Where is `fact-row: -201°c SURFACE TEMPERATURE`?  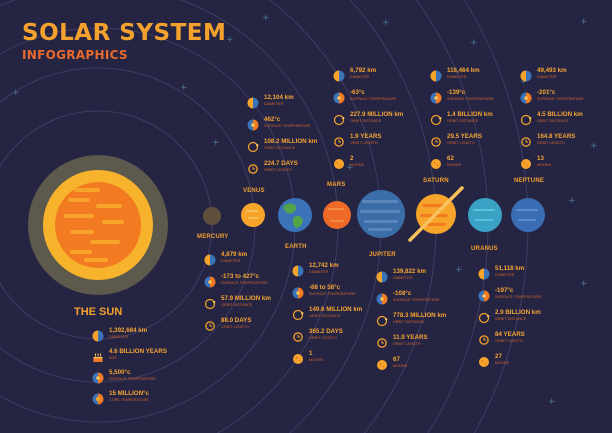
fact-row: -201°c SURFACE TEMPERATURE is located at coordinates (562, 100).